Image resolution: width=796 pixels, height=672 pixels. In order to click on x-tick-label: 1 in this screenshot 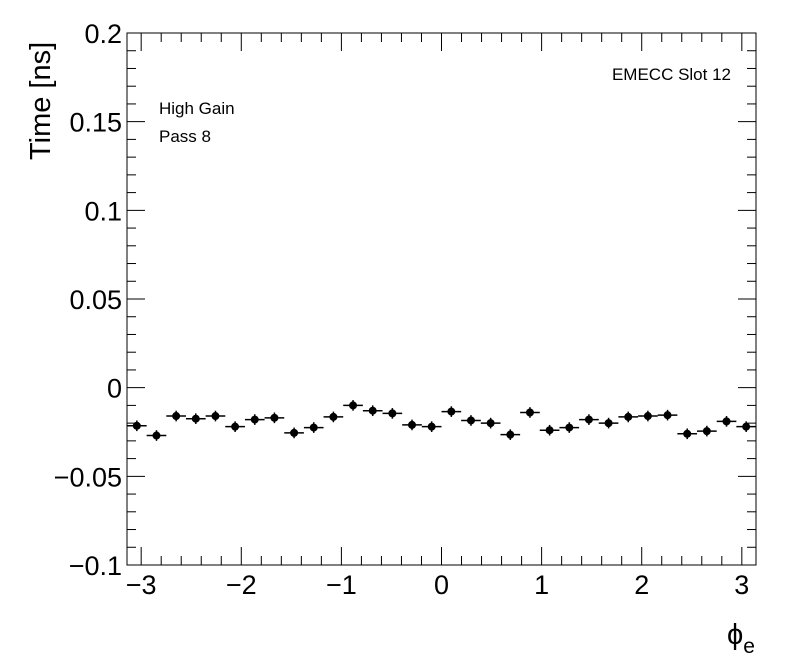, I will do `click(541, 585)`.